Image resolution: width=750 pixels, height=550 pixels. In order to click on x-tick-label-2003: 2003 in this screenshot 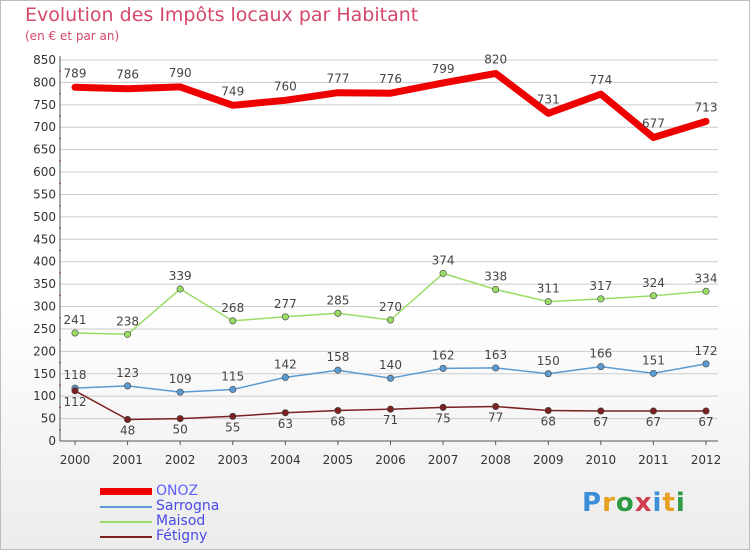, I will do `click(232, 460)`.